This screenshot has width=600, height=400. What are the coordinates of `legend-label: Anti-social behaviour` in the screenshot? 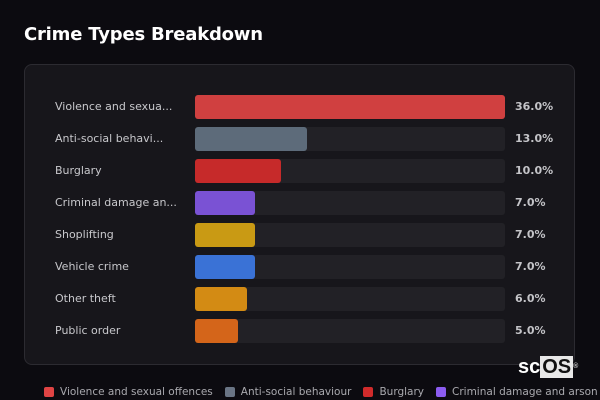 It's located at (296, 392).